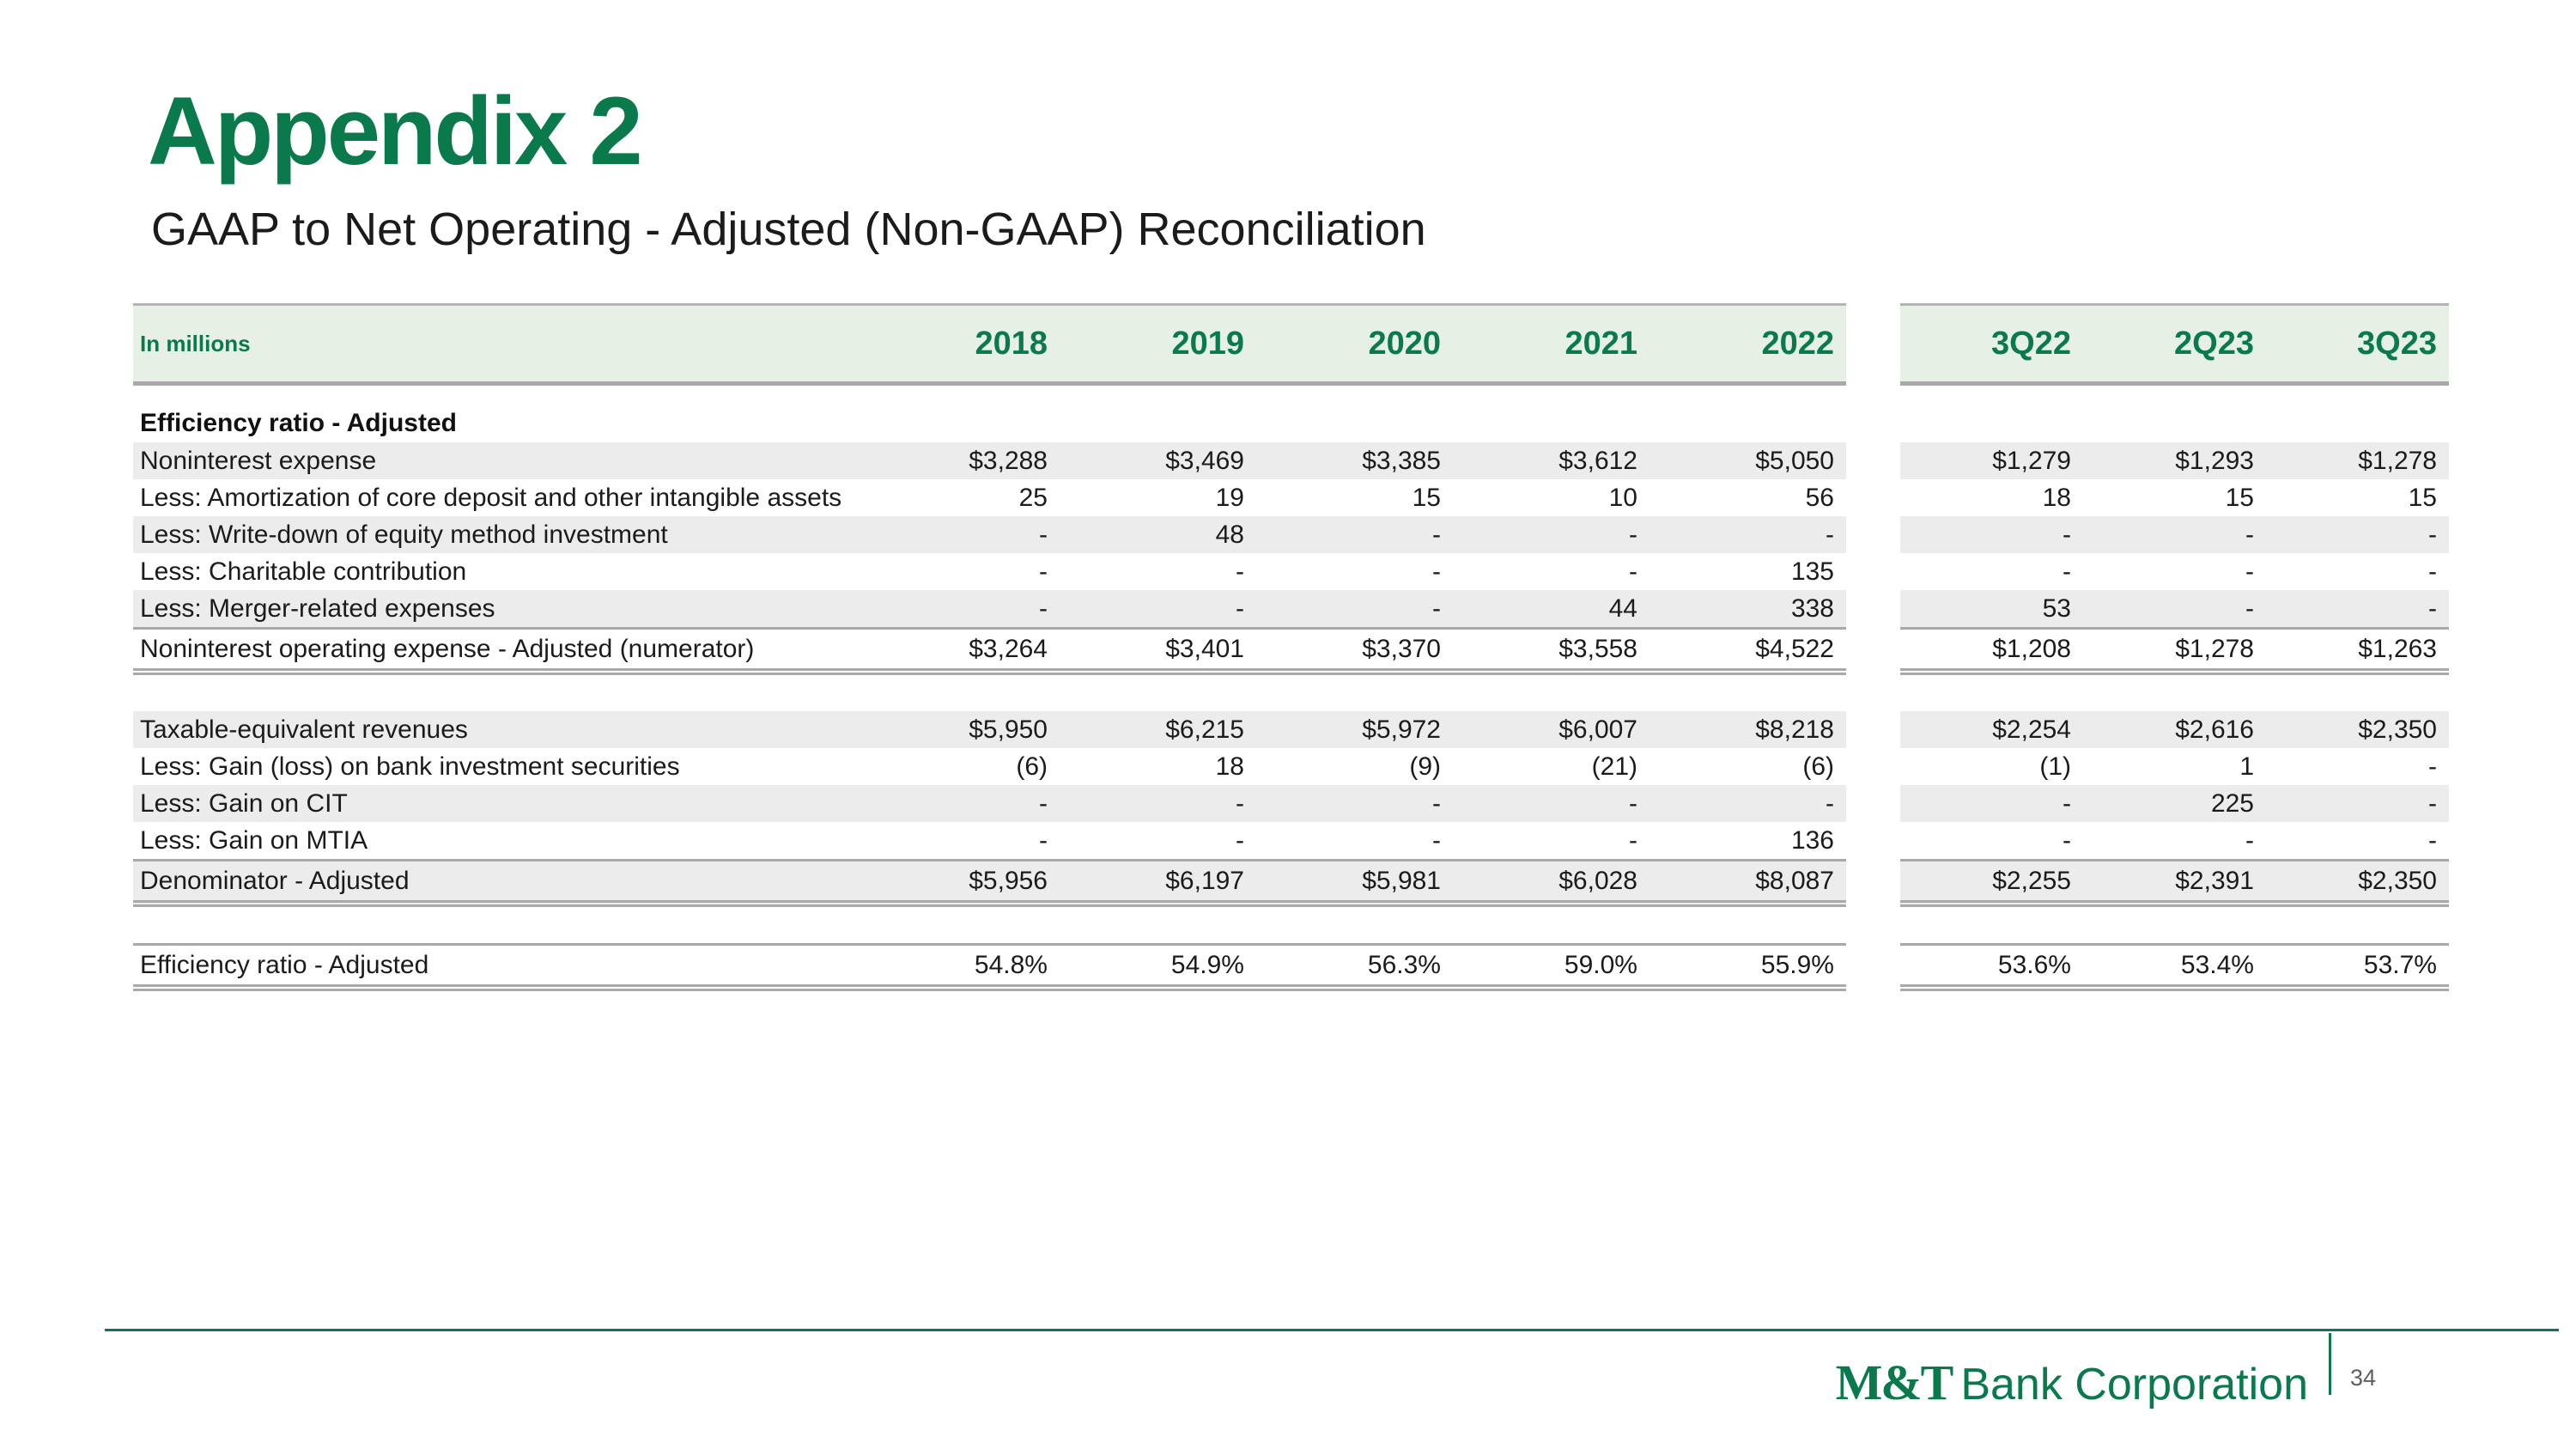 The width and height of the screenshot is (2576, 1449). I want to click on row-label: Less: Charitable contribution, so click(303, 571).